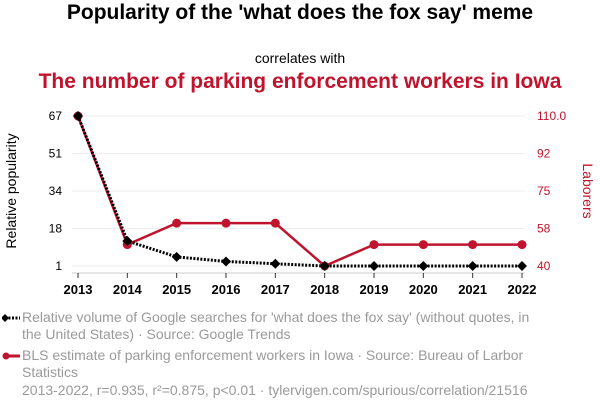  Describe the element at coordinates (78, 289) in the screenshot. I see `x-tick-label: 2013` at that location.